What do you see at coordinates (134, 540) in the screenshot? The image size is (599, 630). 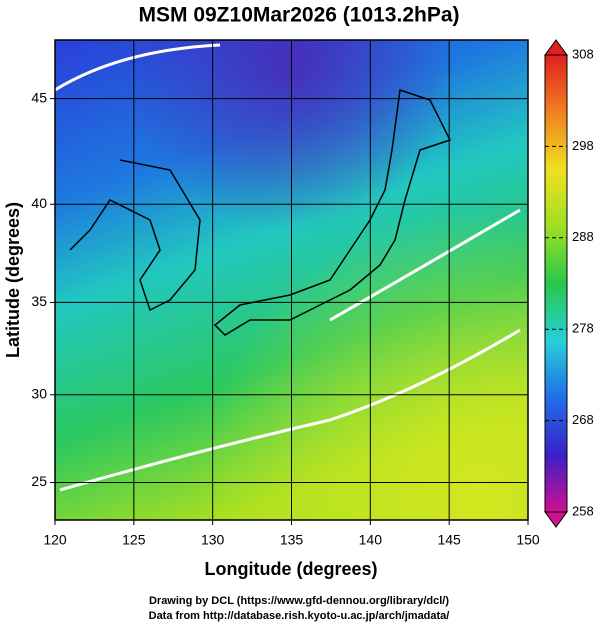 I see `x-tick-label: 125` at bounding box center [134, 540].